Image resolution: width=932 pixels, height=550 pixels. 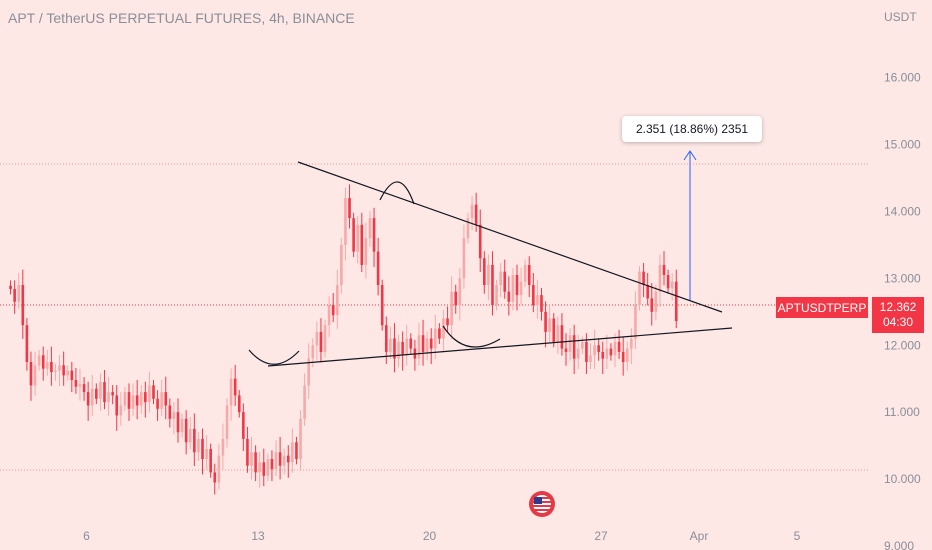 I want to click on bottom-arc-right, so click(x=471, y=336).